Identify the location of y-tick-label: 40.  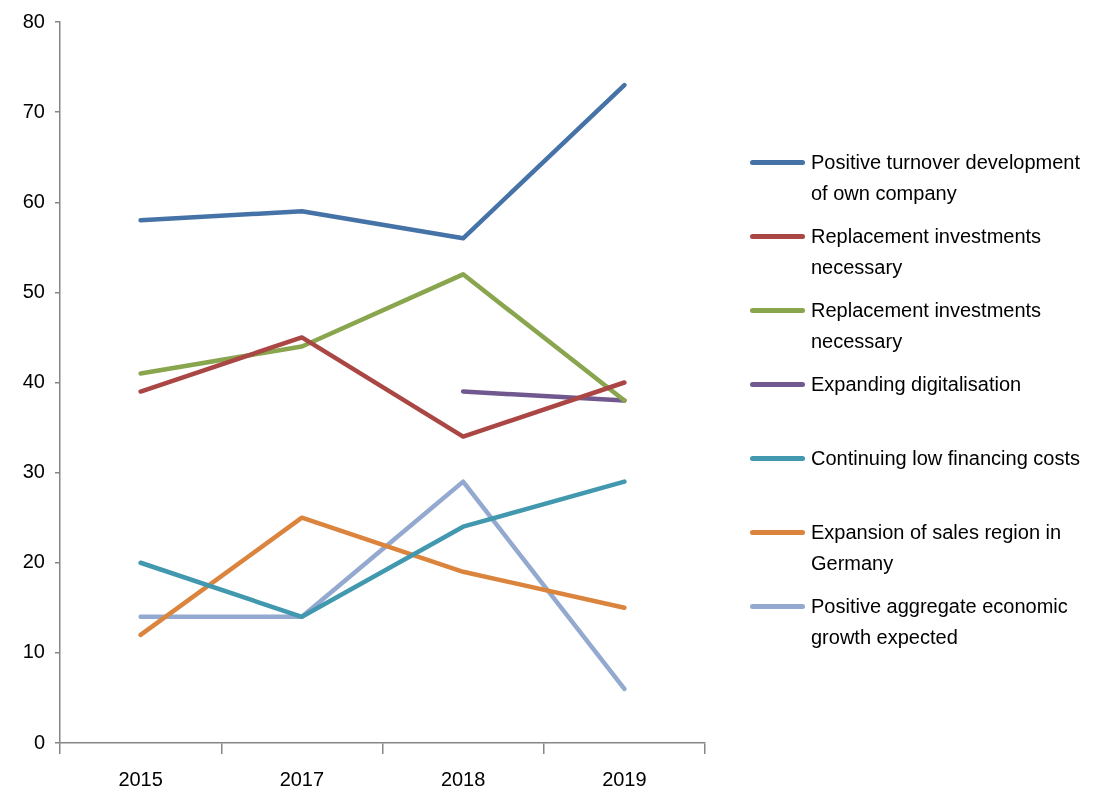
(33, 381).